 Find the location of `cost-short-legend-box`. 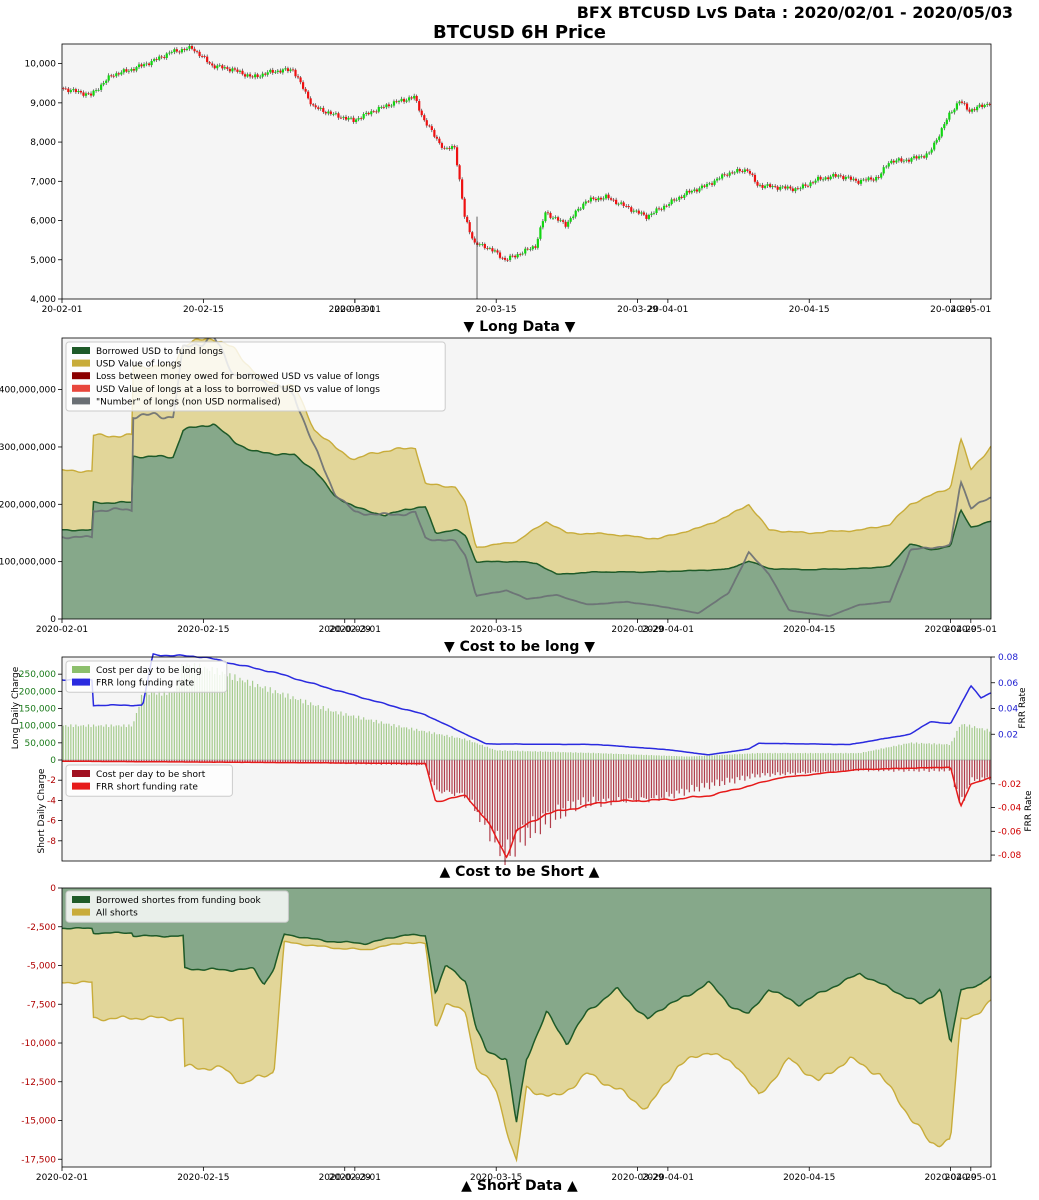

cost-short-legend-box is located at coordinates (149, 780).